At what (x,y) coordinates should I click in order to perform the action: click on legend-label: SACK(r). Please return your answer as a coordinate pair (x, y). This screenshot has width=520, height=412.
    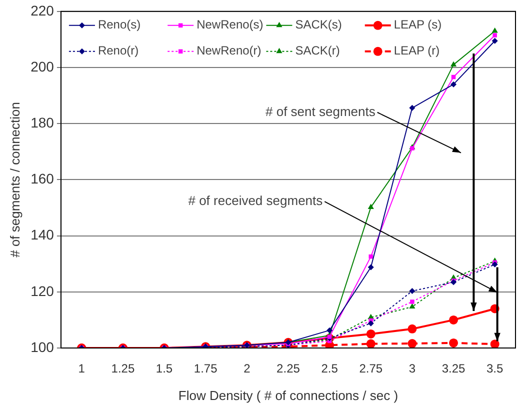
    Looking at the image, I should click on (317, 51).